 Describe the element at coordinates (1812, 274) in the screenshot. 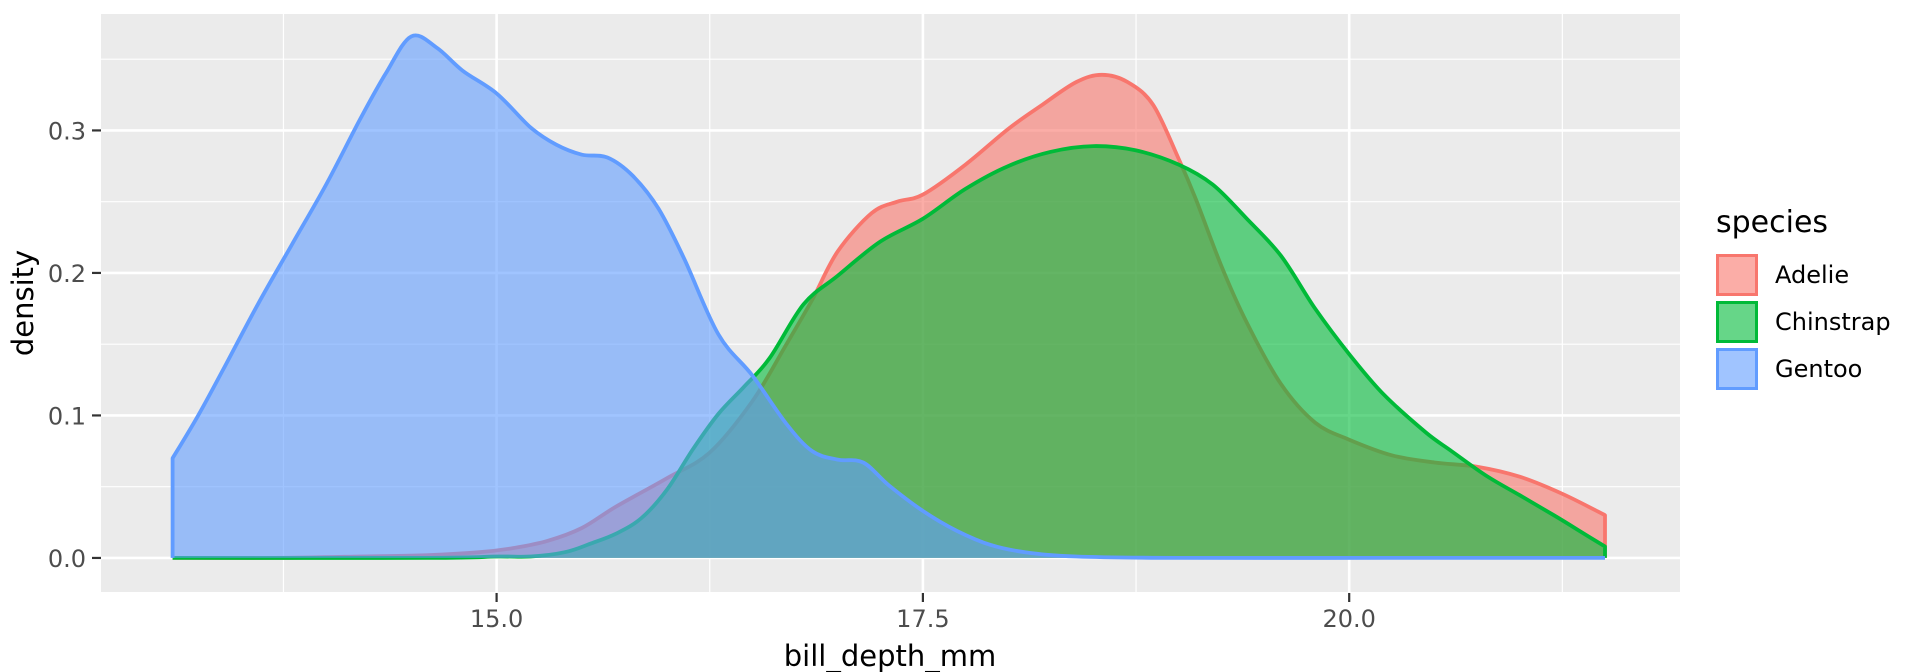

I see `legend-label: Adelie` at that location.